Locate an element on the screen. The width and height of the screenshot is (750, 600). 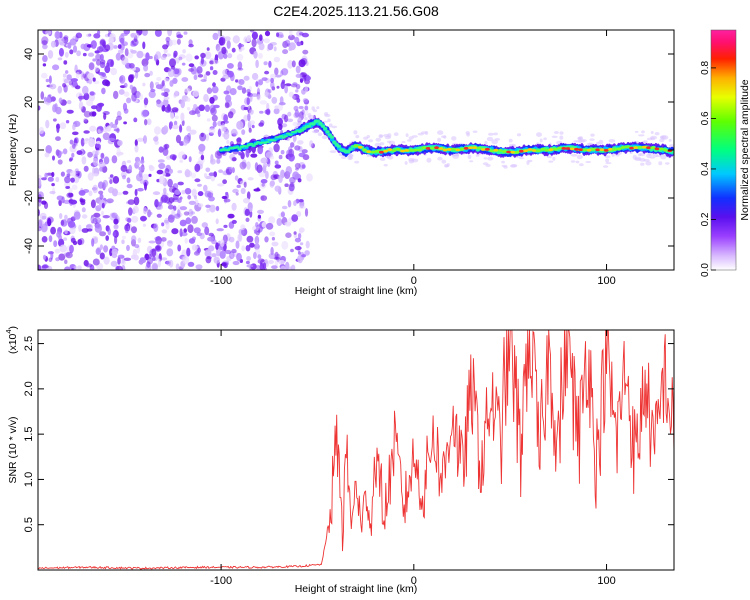
x-tick-label: -100 is located at coordinates (221, 281).